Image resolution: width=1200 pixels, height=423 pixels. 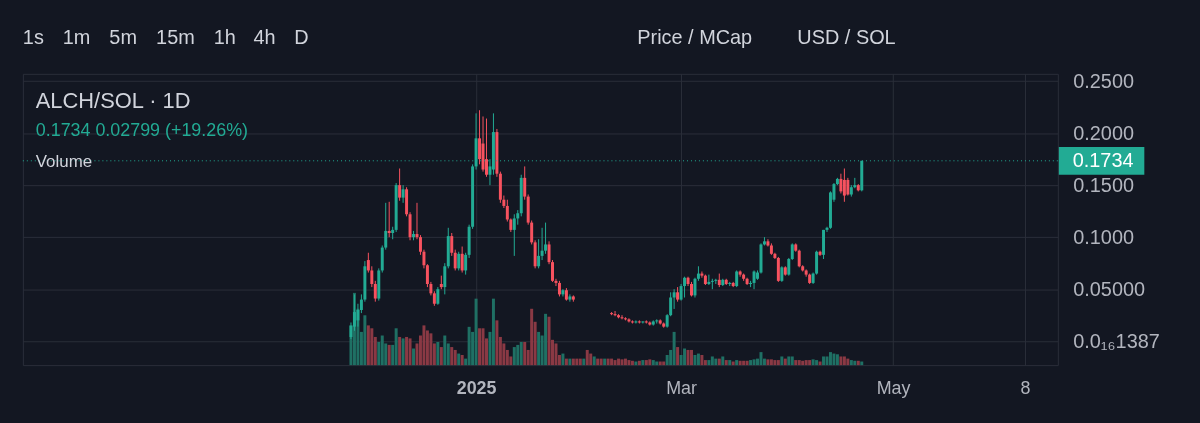 What do you see at coordinates (846, 37) in the screenshot?
I see `text: USD / SOL` at bounding box center [846, 37].